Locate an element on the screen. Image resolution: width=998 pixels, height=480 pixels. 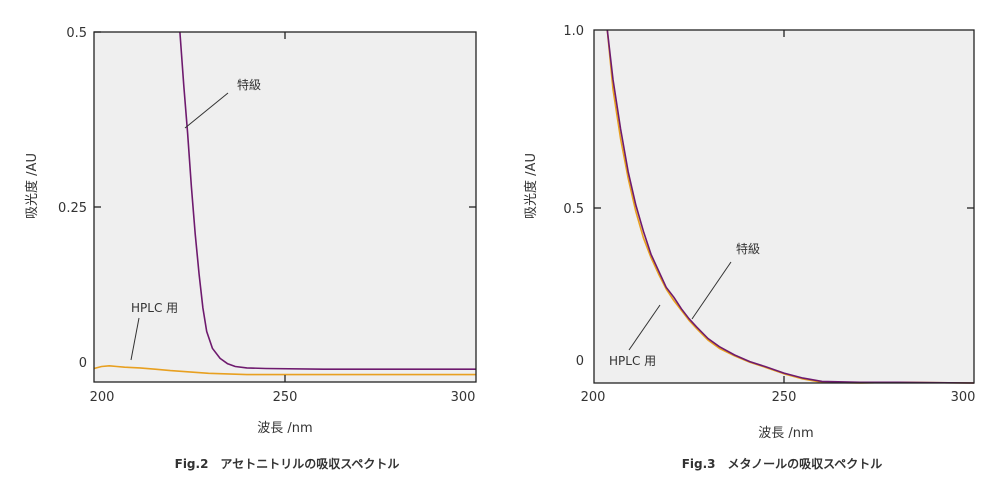
figure-caption: Fig.3 メタノールの吸収スペクトル is located at coordinates (782, 464).